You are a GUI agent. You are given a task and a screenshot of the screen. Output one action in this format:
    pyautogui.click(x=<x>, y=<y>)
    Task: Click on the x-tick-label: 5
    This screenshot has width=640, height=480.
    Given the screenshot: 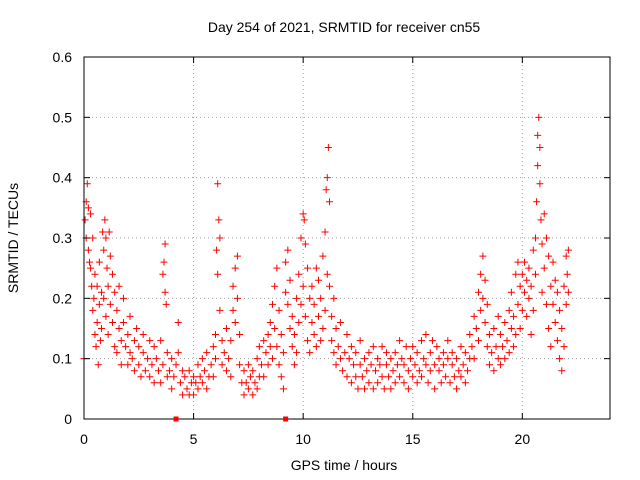 What is the action you would take?
    pyautogui.click(x=194, y=439)
    